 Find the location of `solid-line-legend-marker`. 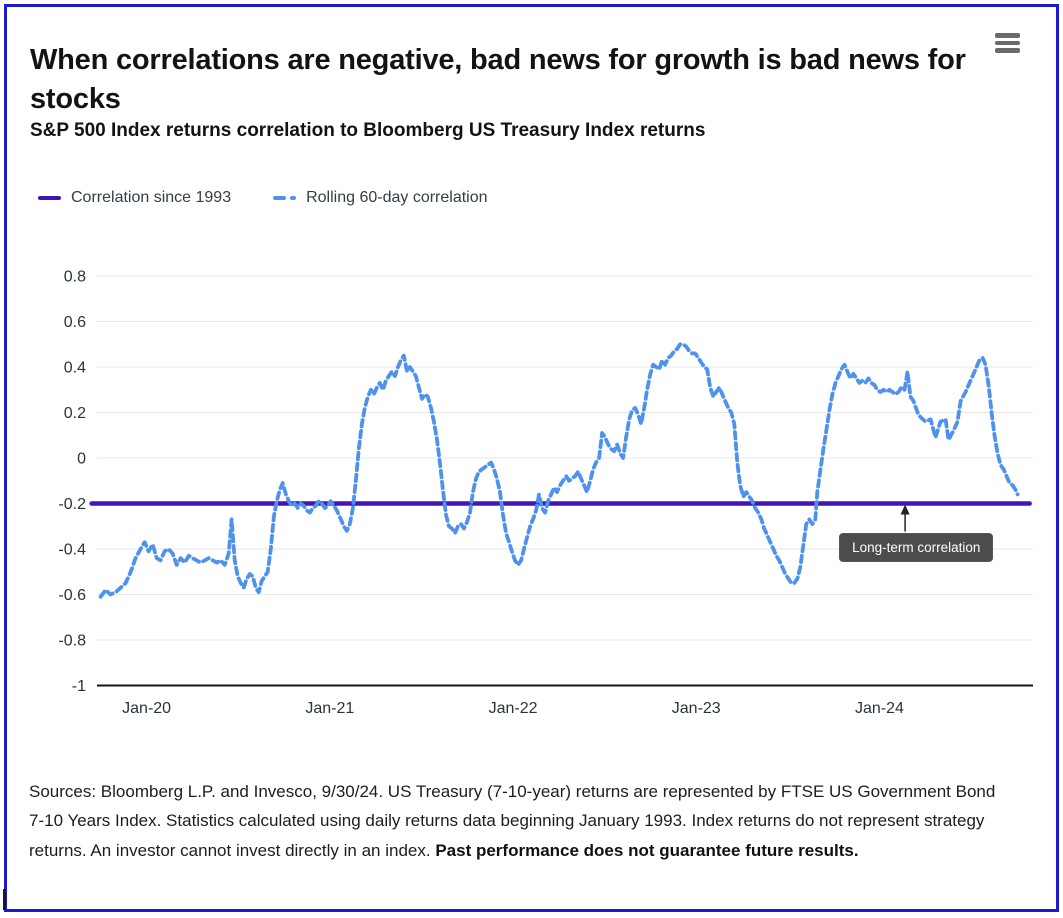

solid-line-legend-marker is located at coordinates (49, 198).